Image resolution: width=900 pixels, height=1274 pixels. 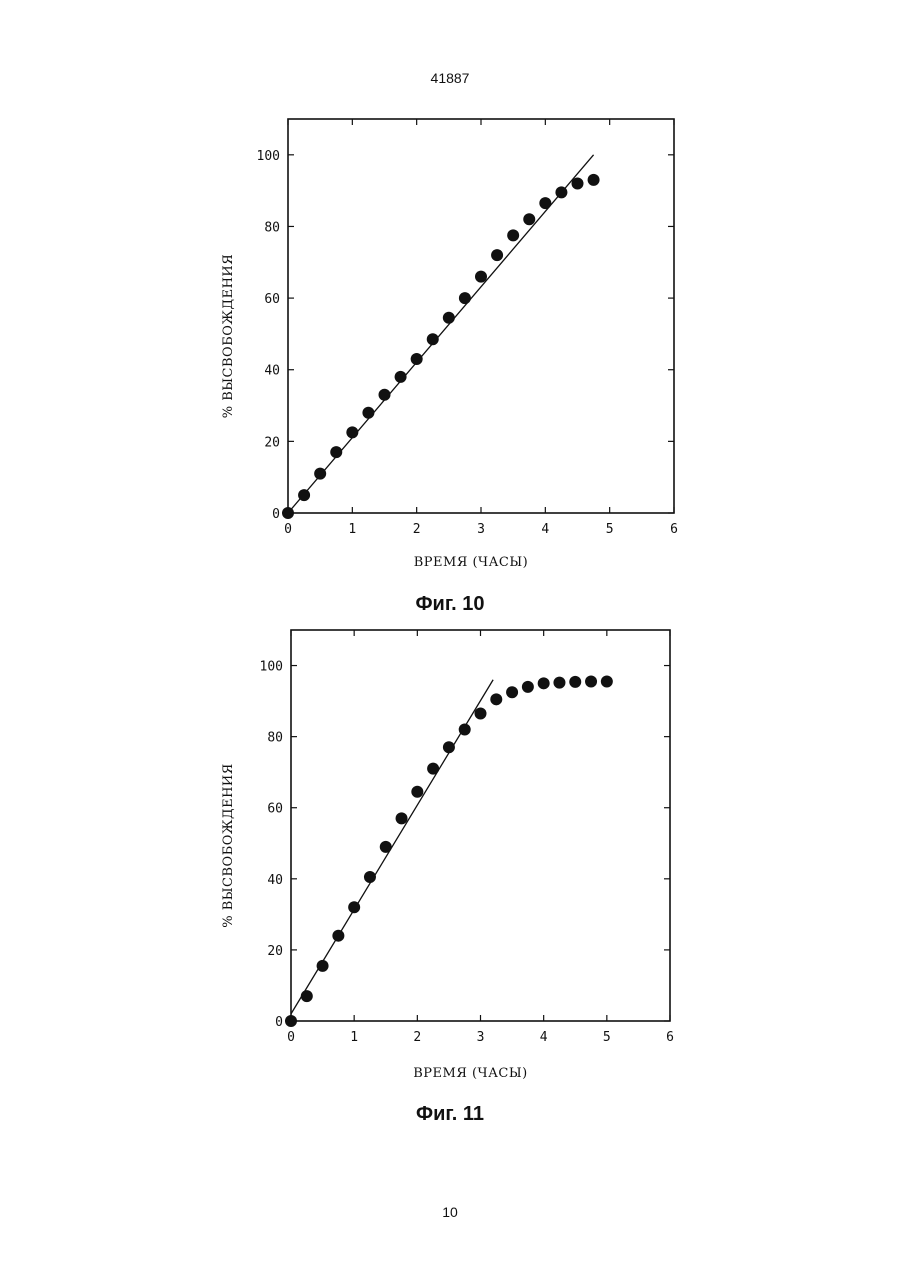 What do you see at coordinates (417, 1037) in the screenshot?
I see `x-tick-label: 2` at bounding box center [417, 1037].